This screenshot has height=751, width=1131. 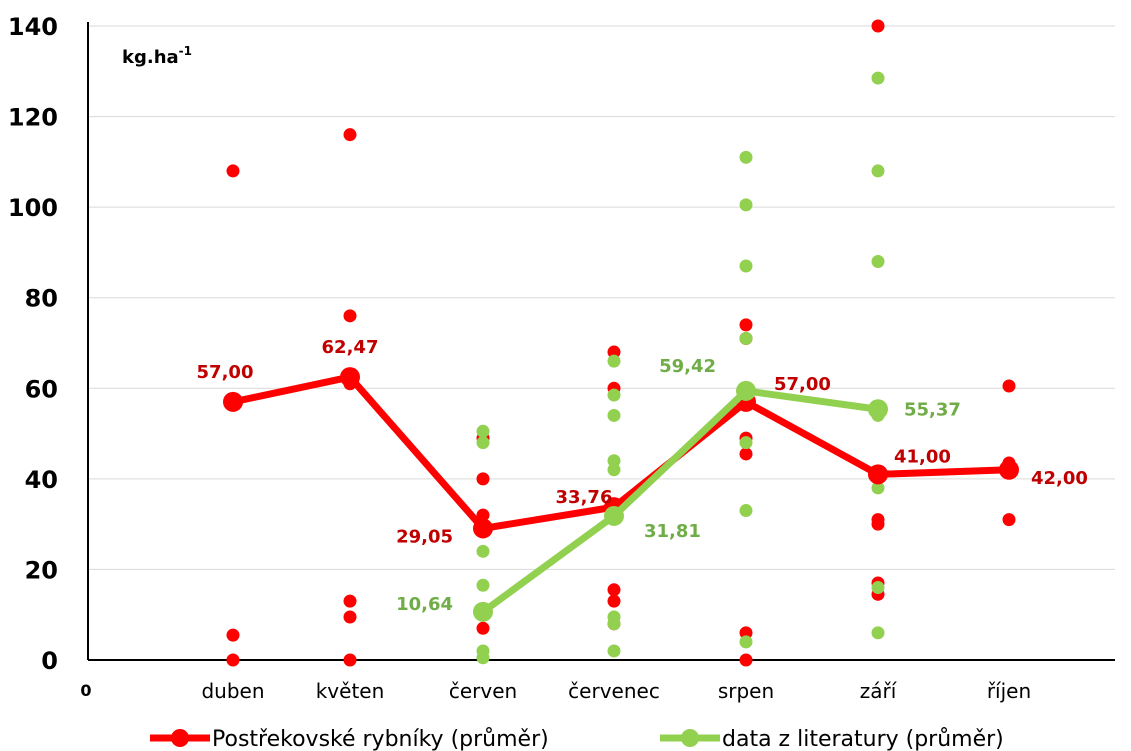 I want to click on x-tick-label: září, so click(x=879, y=691).